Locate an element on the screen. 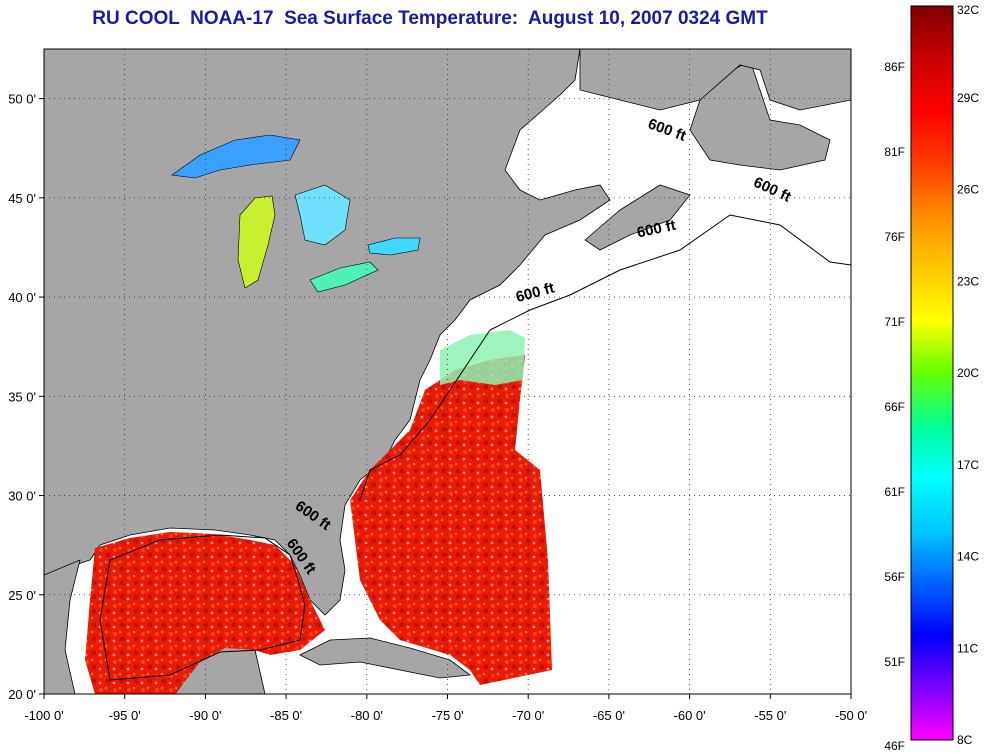 The height and width of the screenshot is (754, 984). lon-tick-label: -55 0' is located at coordinates (770, 715).